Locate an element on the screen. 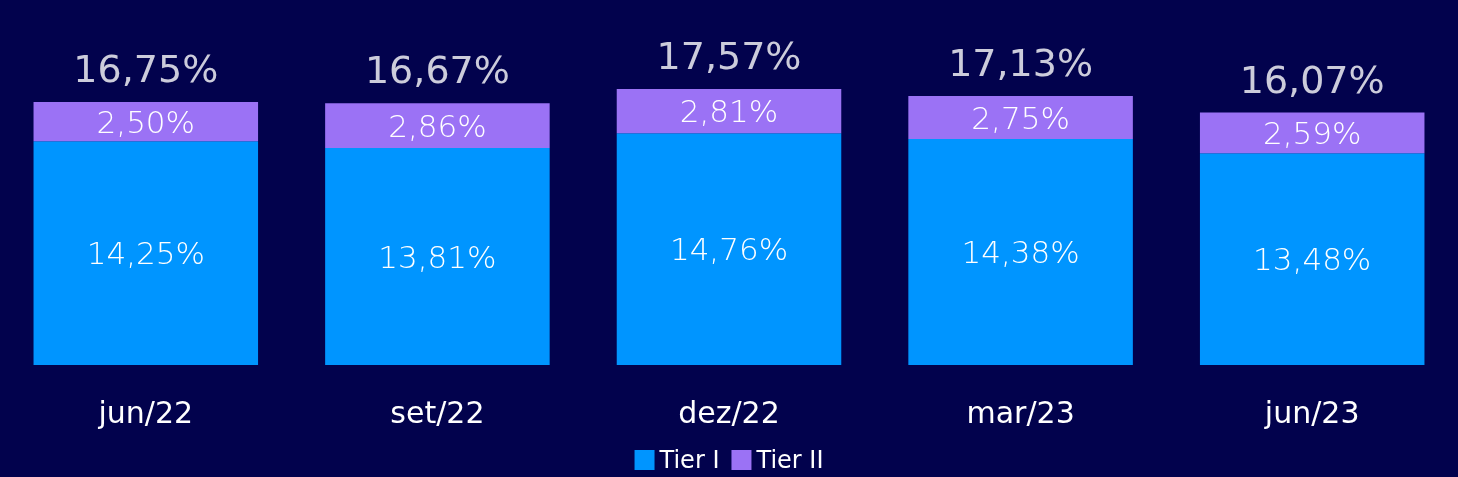  data-label: 14,25% is located at coordinates (145, 253).